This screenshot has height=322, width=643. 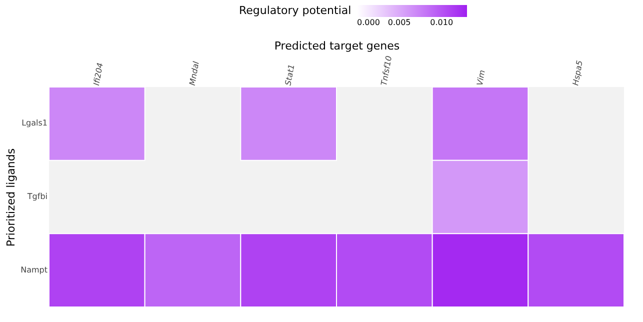 I want to click on y-tick-label: Nampt, so click(x=34, y=269).